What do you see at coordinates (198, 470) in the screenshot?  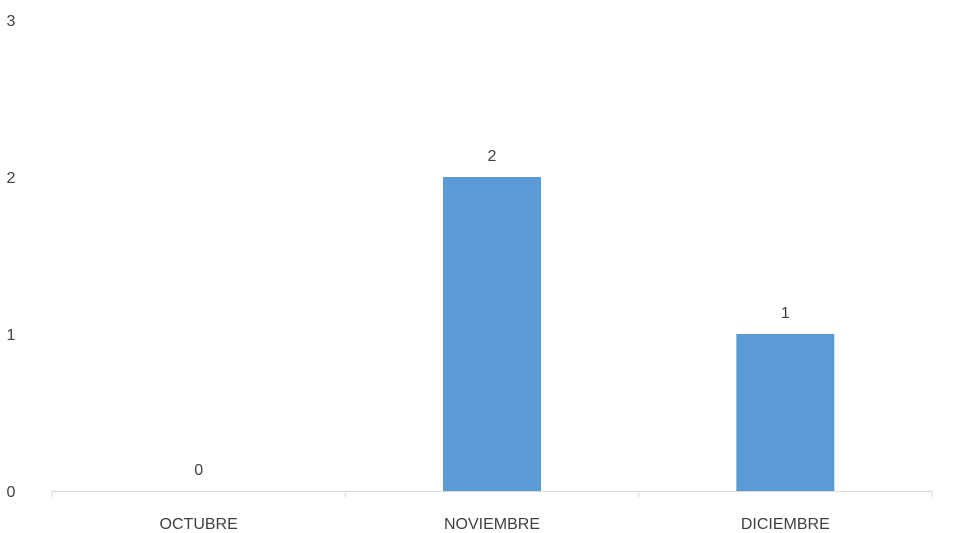 I see `data-label-octubre: 0` at bounding box center [198, 470].